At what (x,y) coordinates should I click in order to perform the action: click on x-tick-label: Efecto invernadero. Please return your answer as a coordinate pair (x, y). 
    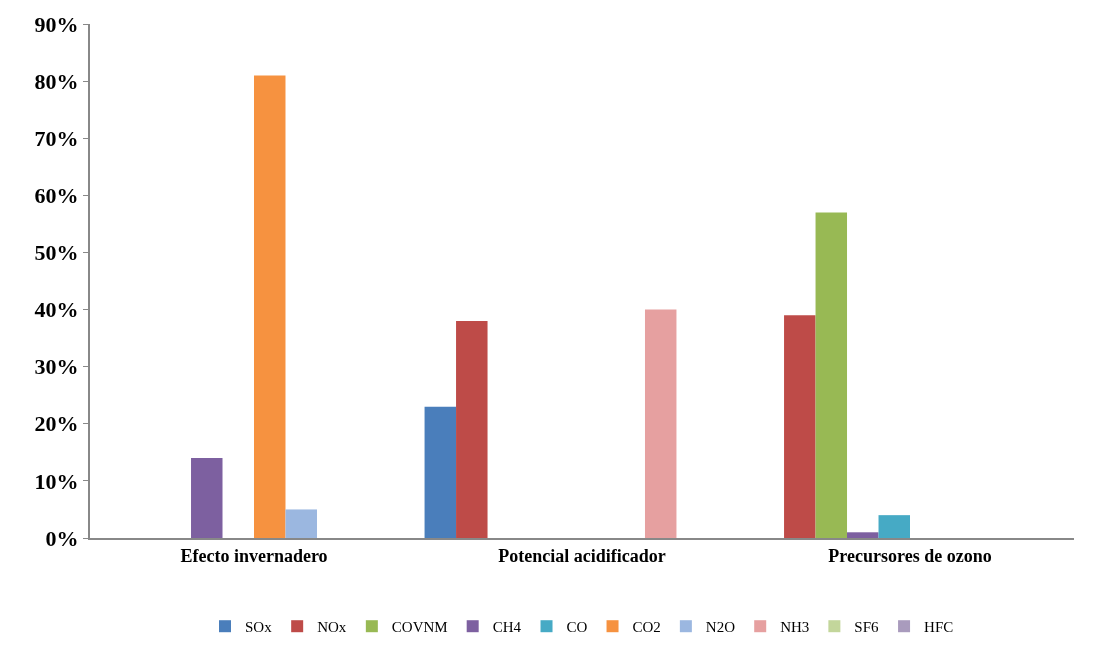
    Looking at the image, I should click on (254, 555).